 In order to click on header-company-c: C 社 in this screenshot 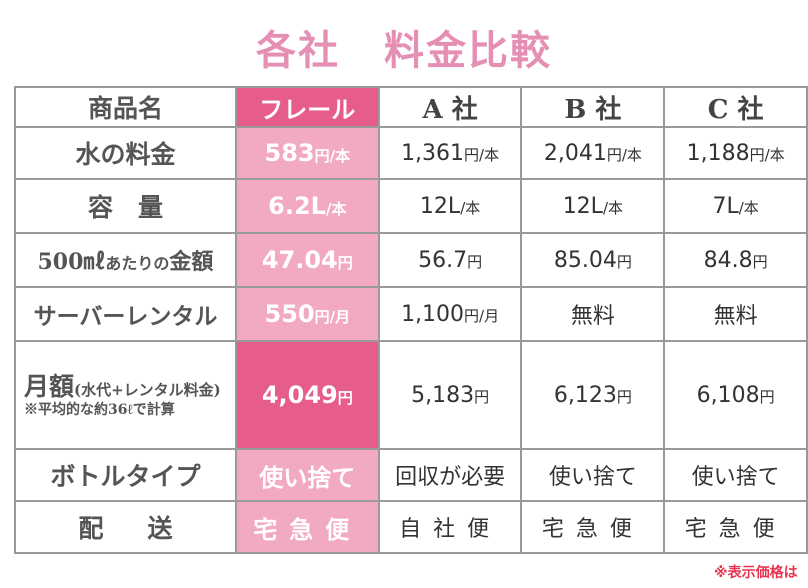, I will do `click(735, 107)`.